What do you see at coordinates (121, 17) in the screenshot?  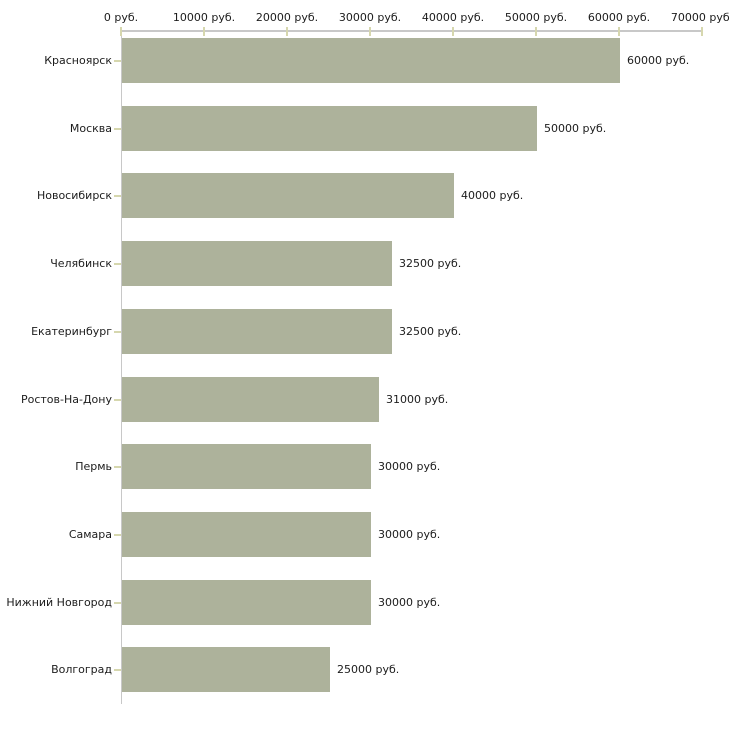 I see `x-axis-tick-label: 0 руб.` at bounding box center [121, 17].